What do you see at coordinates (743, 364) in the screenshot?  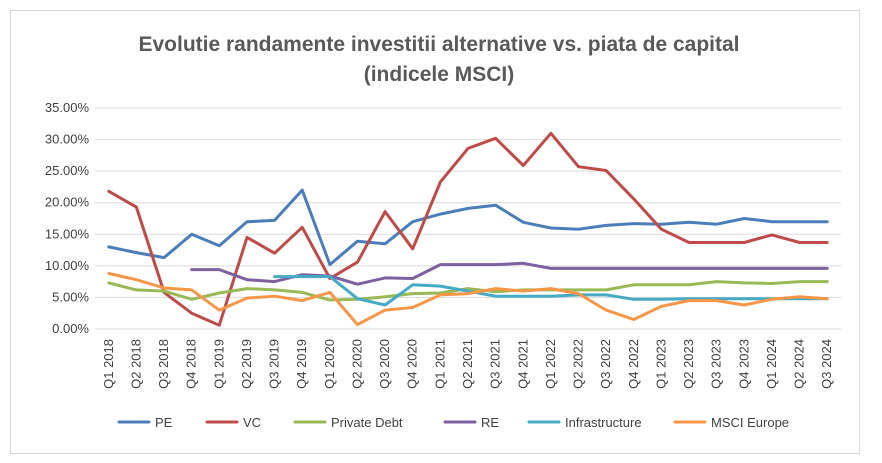 I see `x-tick-label: Q4 2023` at bounding box center [743, 364].